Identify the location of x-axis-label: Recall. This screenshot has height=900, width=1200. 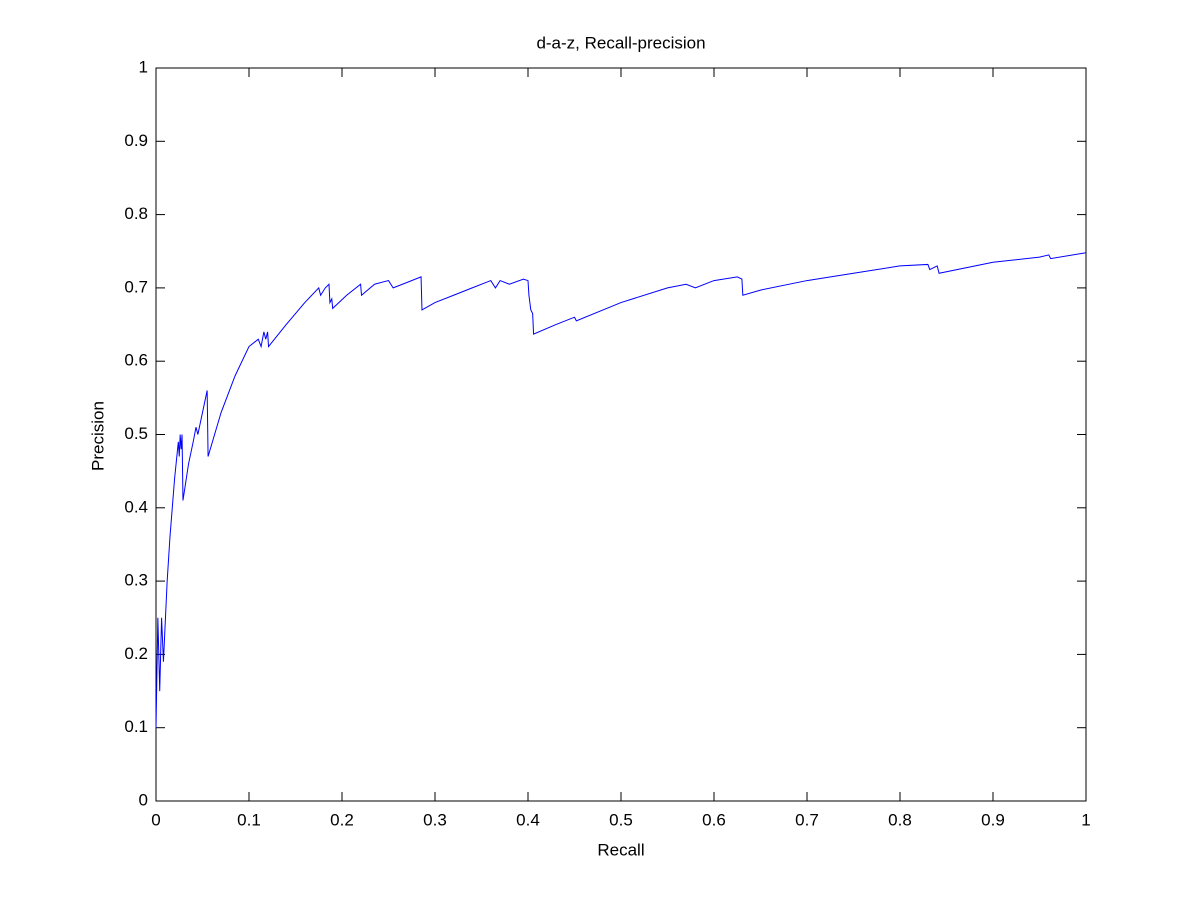
(620, 849).